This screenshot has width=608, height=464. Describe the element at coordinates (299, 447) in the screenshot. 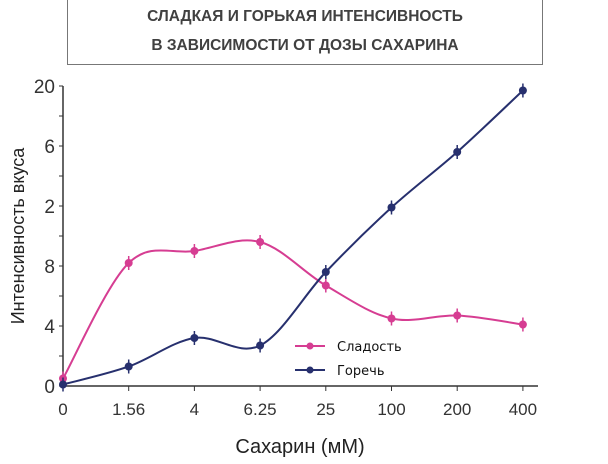

I see `x-axis-label: Сахарин (мМ)` at that location.